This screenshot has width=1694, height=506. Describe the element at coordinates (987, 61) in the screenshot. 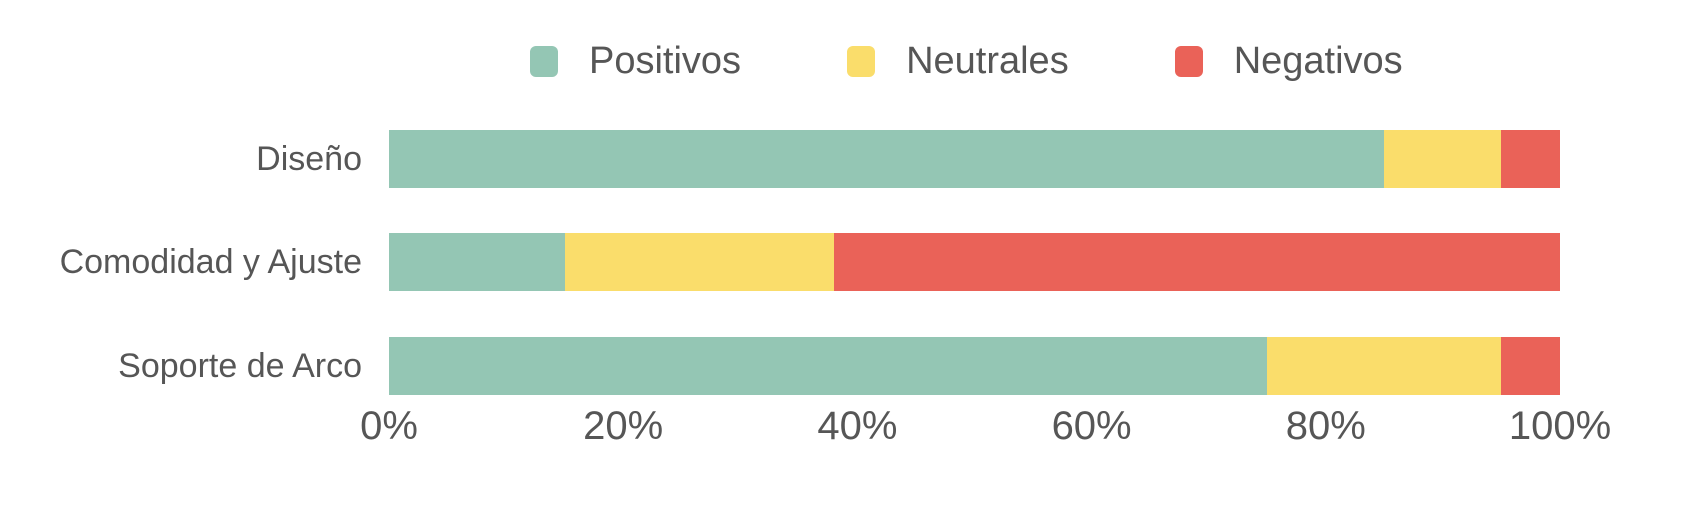

I see `legend-label-neutrales: Neutrales` at that location.